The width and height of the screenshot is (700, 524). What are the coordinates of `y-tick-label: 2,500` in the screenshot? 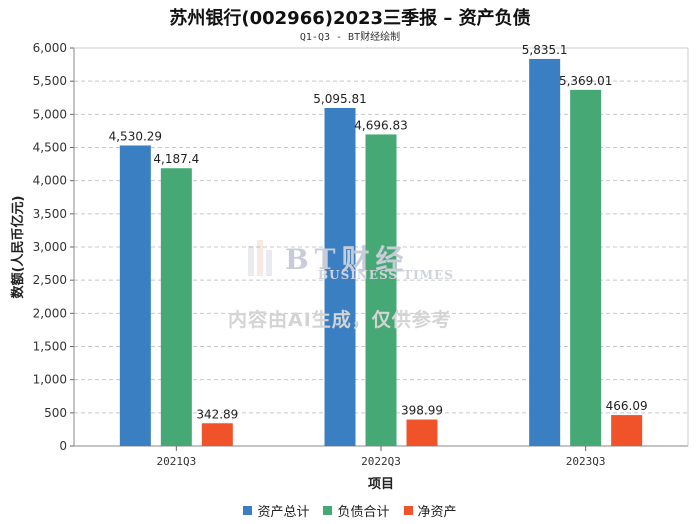 It's located at (50, 280).